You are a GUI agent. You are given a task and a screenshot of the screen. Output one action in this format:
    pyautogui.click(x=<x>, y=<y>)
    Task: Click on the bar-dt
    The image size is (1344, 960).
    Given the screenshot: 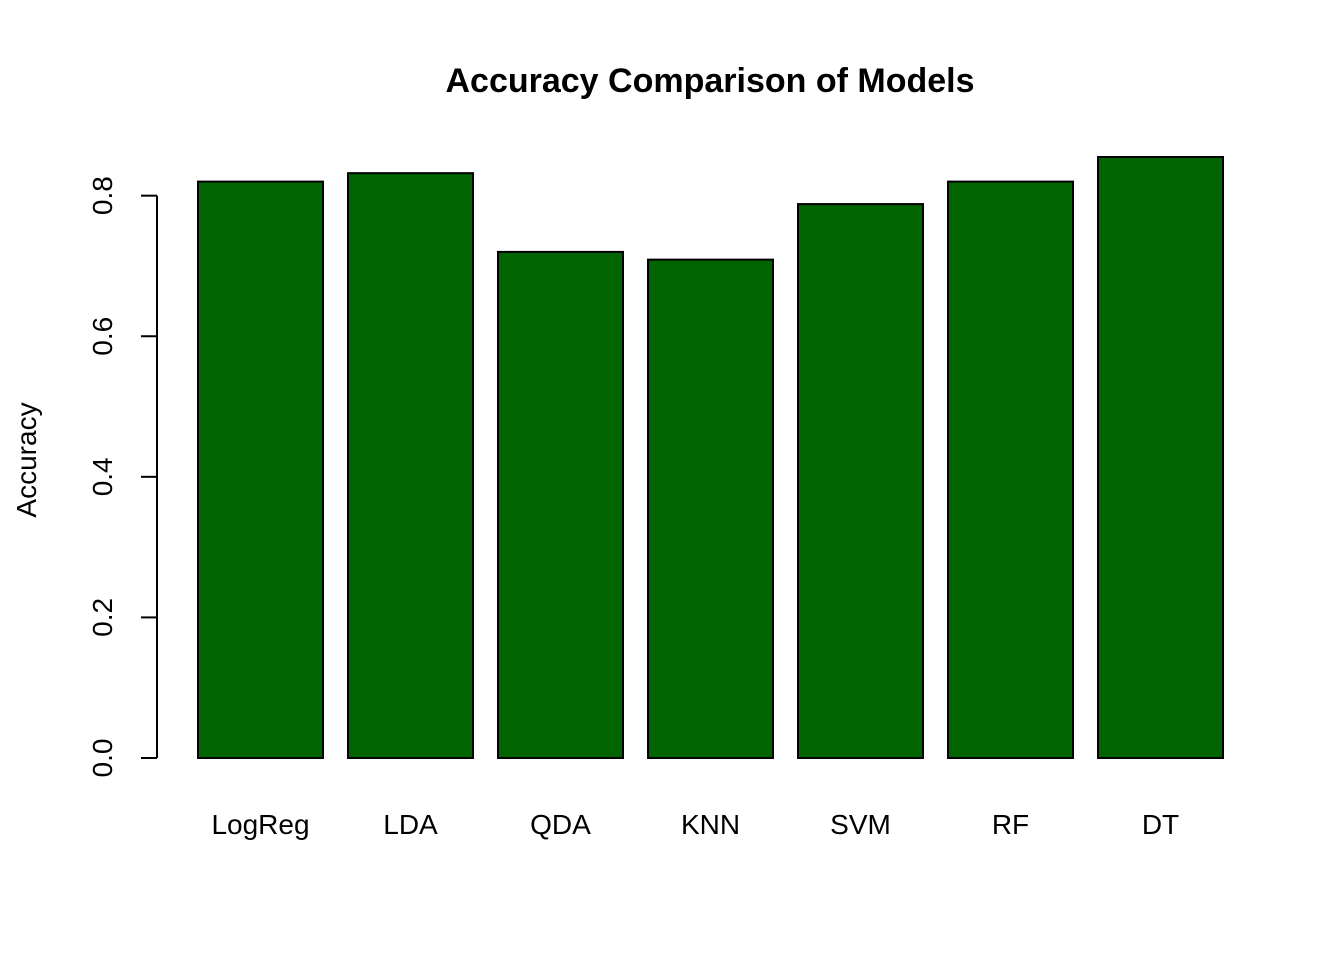 What is the action you would take?
    pyautogui.click(x=1160, y=457)
    